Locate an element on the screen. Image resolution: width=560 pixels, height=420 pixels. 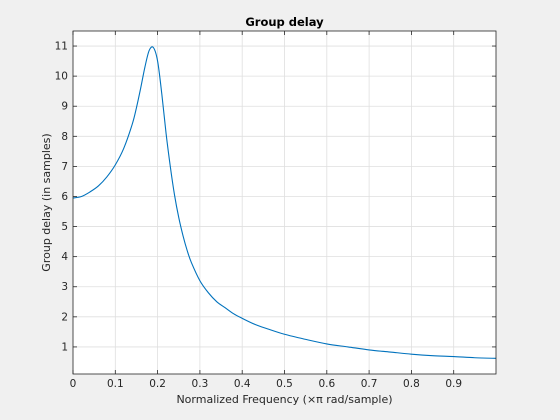
x-axis-label: Normalized Frequency (×π rad/sample) is located at coordinates (284, 399).